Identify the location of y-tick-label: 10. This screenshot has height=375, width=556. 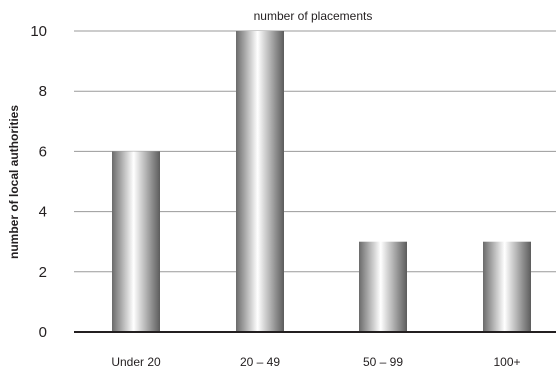
(38, 31).